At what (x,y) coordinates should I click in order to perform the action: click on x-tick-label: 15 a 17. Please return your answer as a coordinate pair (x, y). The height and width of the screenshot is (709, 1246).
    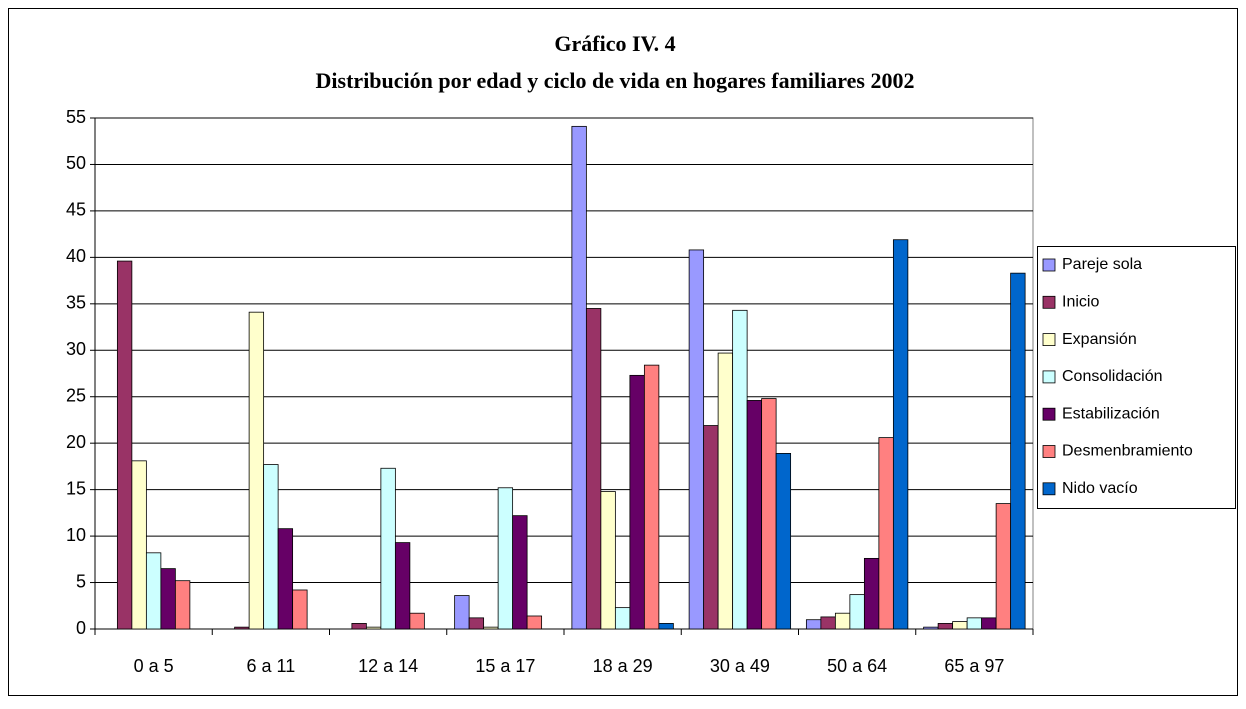
    Looking at the image, I should click on (505, 666).